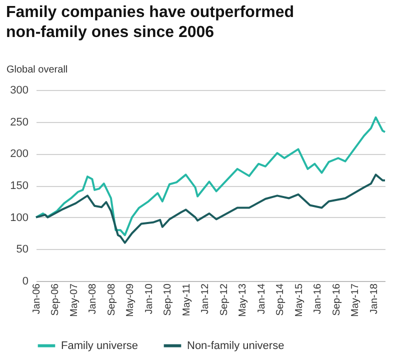 The image size is (400, 358). What do you see at coordinates (19, 154) in the screenshot?
I see `y-tick-label: 200` at bounding box center [19, 154].